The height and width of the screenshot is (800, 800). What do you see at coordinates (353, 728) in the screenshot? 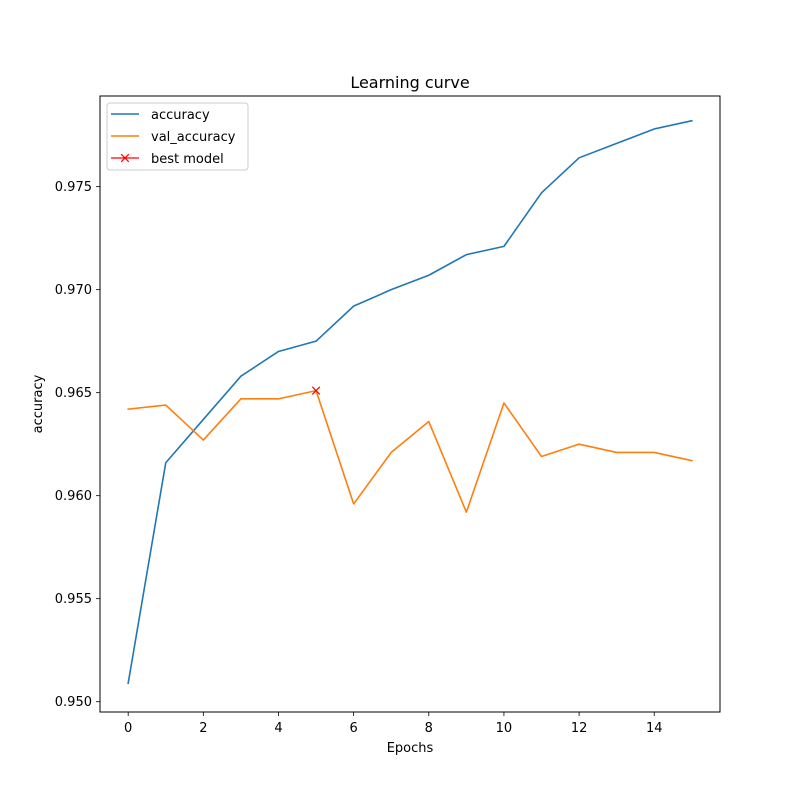
I see `x-tick-label: 6` at bounding box center [353, 728].